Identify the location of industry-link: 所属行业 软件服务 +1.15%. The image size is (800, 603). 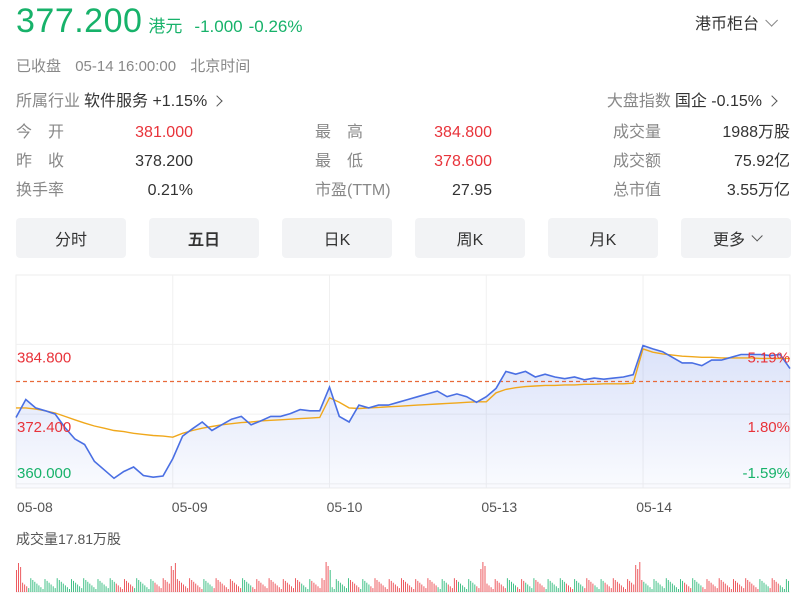
(119, 99).